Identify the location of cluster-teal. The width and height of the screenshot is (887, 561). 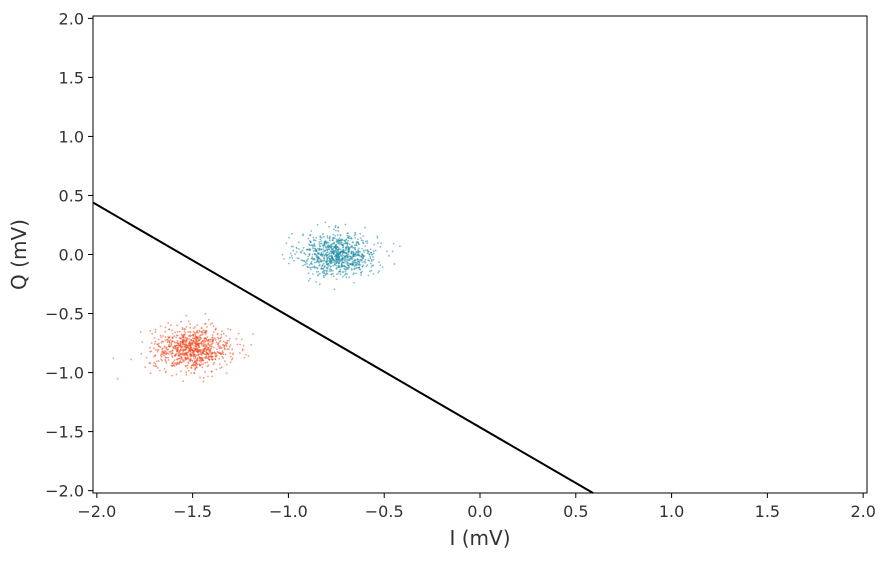
(341, 256).